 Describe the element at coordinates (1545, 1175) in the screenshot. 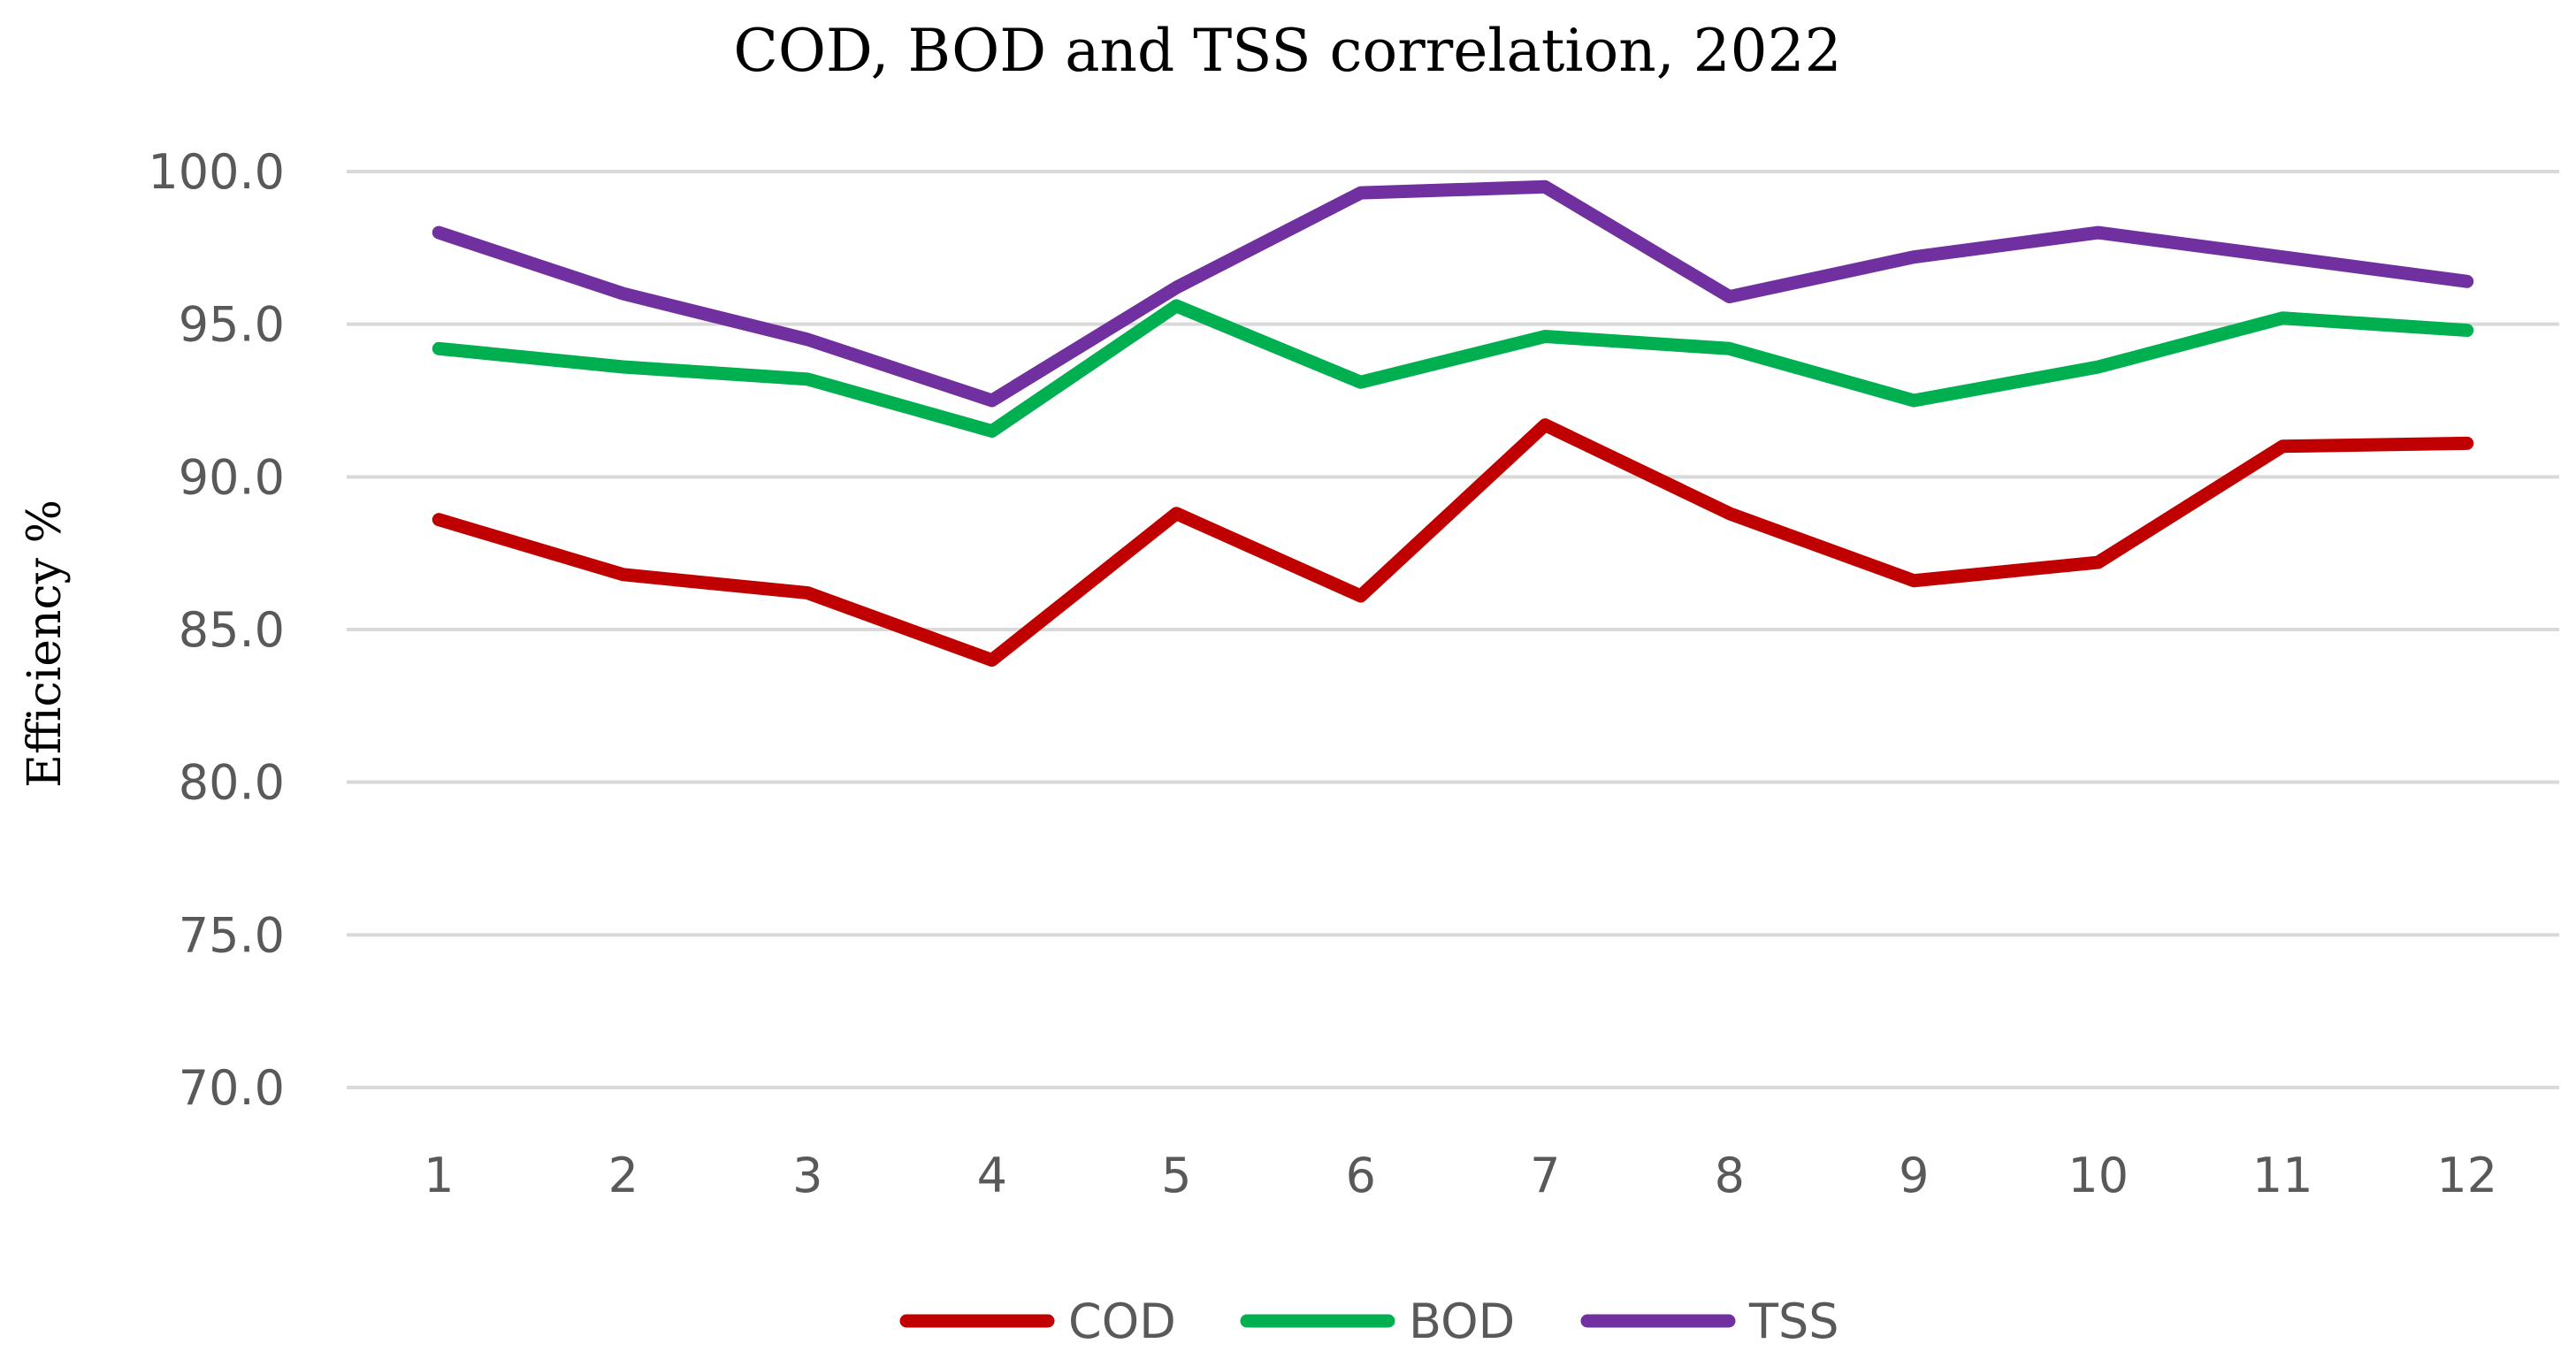

I see `x-tick-label: 7` at that location.